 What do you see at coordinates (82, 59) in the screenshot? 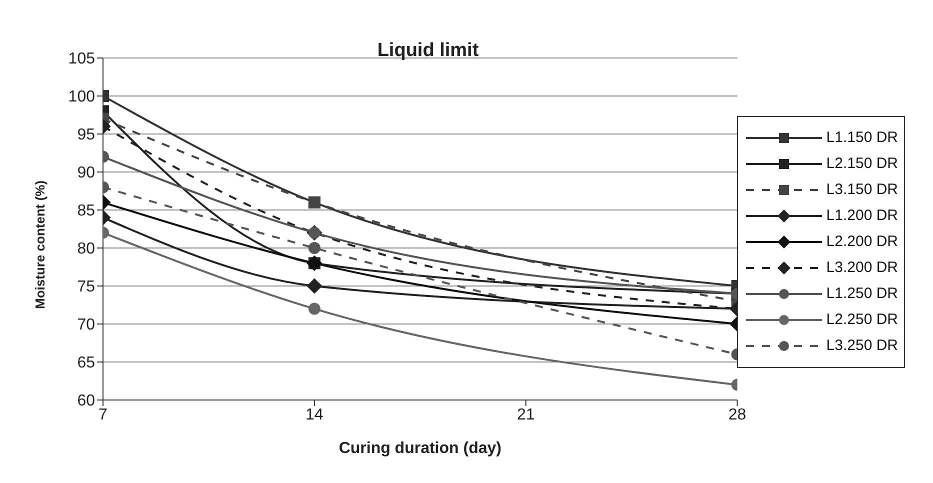
I see `y-tick-label: 105` at bounding box center [82, 59].